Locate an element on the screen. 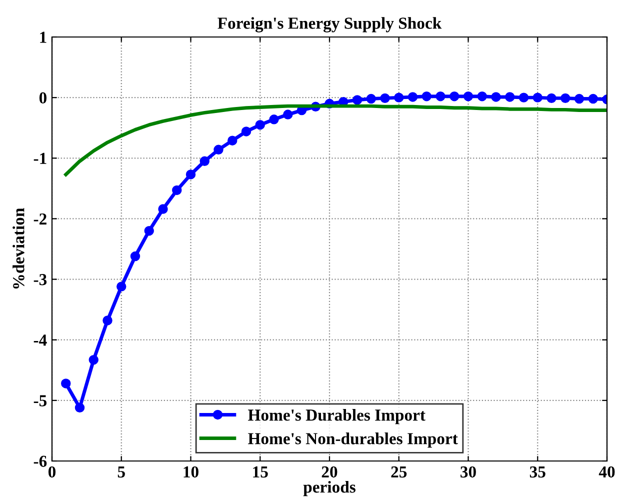  legend-label: Home's Durables Import is located at coordinates (337, 416).